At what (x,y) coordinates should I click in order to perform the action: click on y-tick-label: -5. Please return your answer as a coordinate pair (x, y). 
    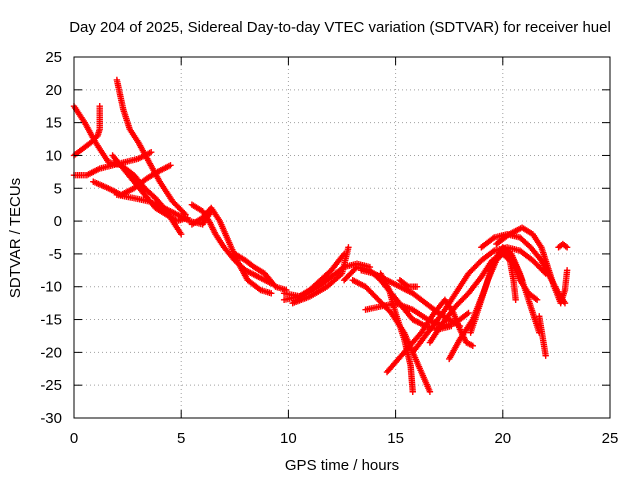
    Looking at the image, I should click on (55, 254).